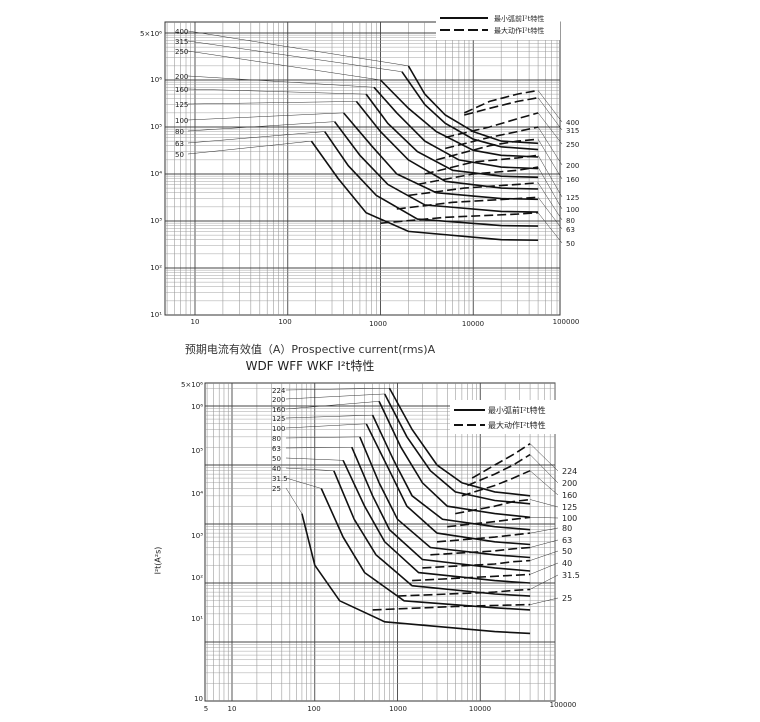 Image resolution: width=760 pixels, height=722 pixels. Describe the element at coordinates (206, 709) in the screenshot. I see `bot-xtick-0: 5` at that location.